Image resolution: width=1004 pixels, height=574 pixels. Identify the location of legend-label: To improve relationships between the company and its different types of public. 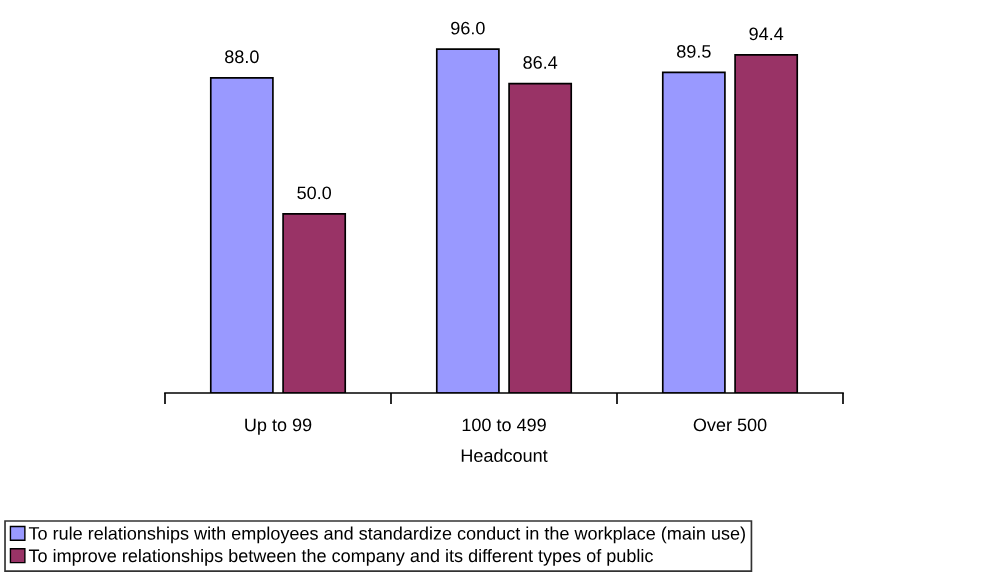
(340, 557).